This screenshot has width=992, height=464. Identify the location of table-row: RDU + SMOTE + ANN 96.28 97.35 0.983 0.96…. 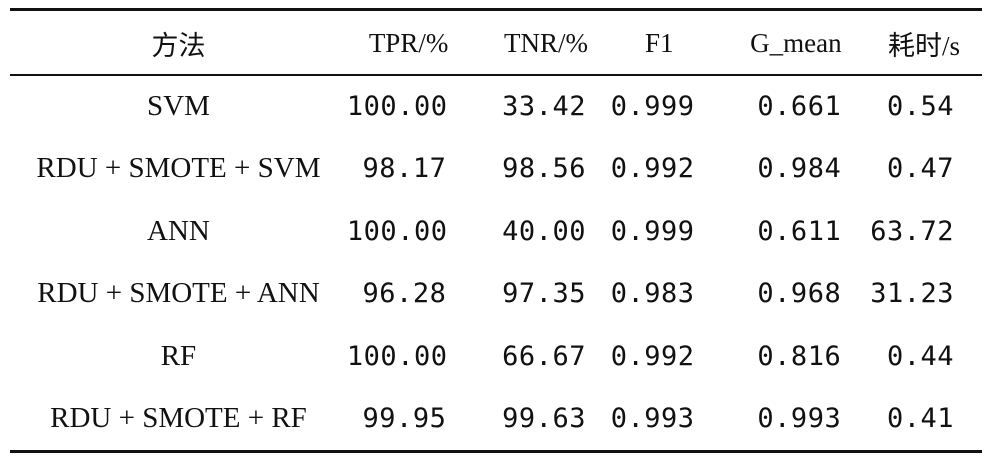
(496, 294).